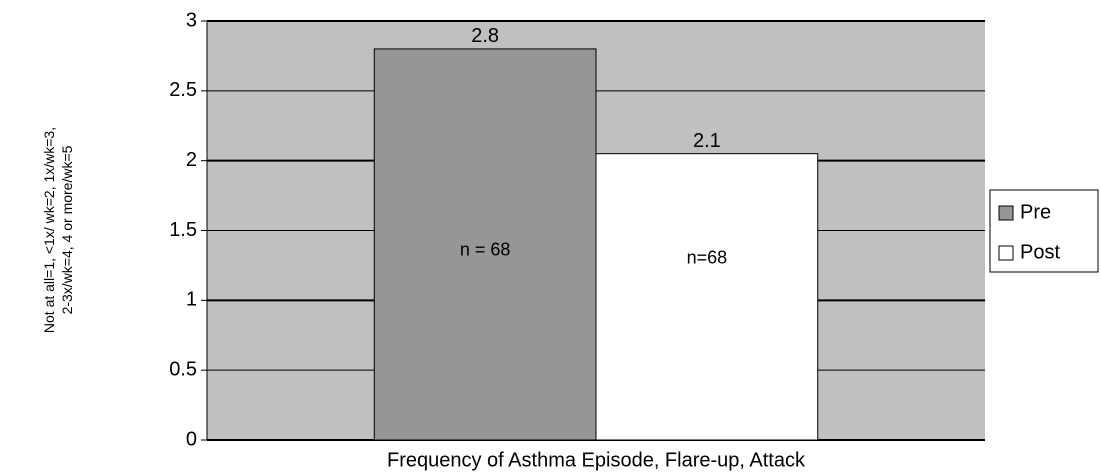 Image resolution: width=1101 pixels, height=474 pixels. Describe the element at coordinates (183, 90) in the screenshot. I see `y-tick-label: 2.5` at that location.